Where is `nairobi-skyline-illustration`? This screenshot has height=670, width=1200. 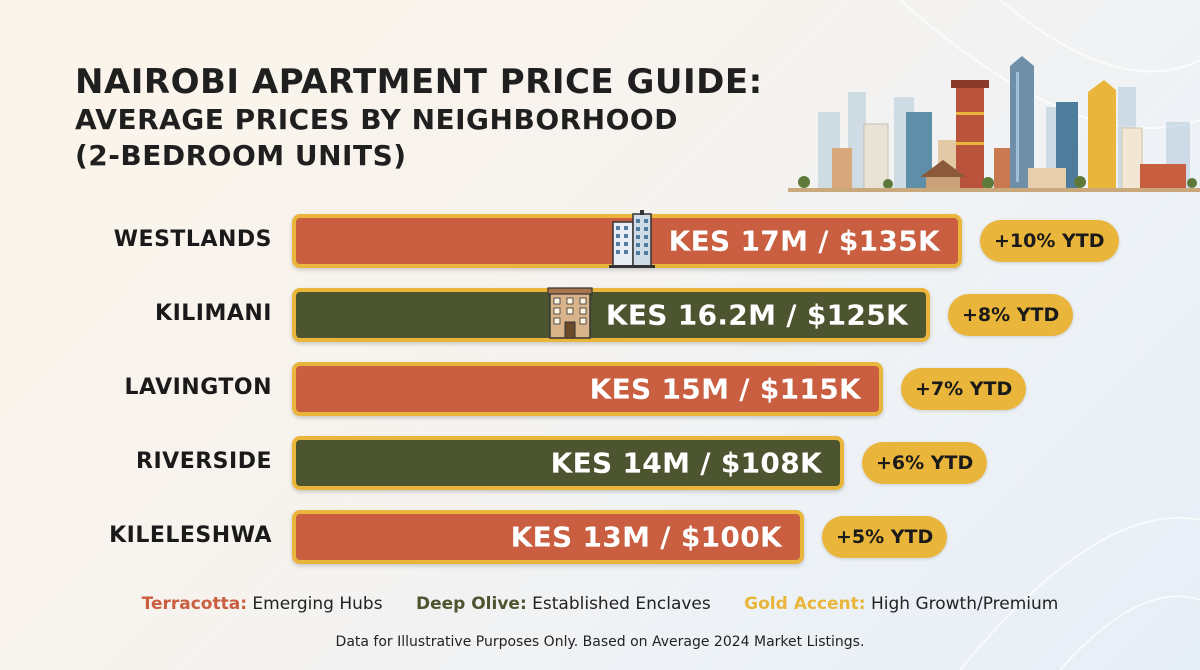
nairobi-skyline-illustration is located at coordinates (994, 124).